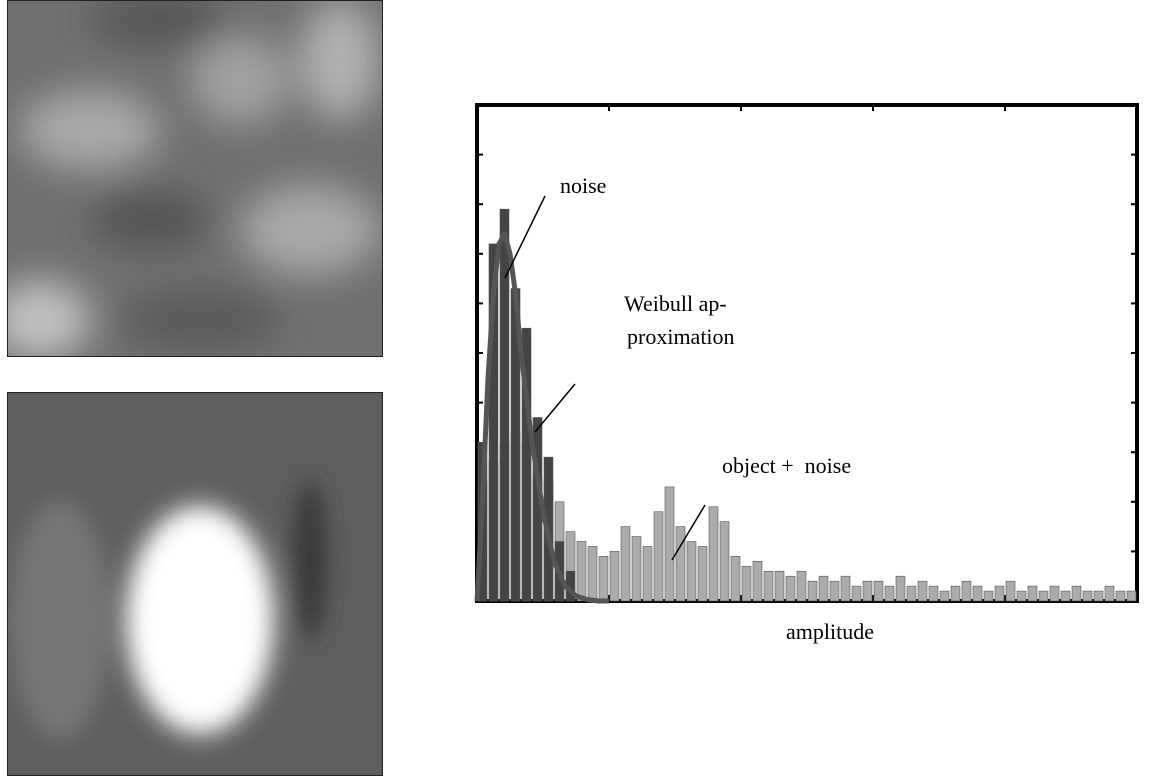 This screenshot has width=1149, height=776. Describe the element at coordinates (675, 303) in the screenshot. I see `annotation: Weibull ap-` at that location.